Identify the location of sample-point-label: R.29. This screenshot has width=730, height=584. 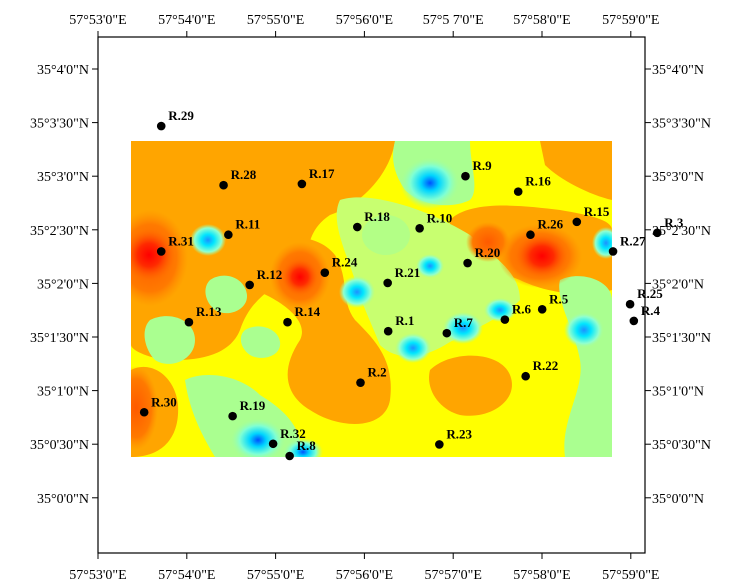
(181, 115).